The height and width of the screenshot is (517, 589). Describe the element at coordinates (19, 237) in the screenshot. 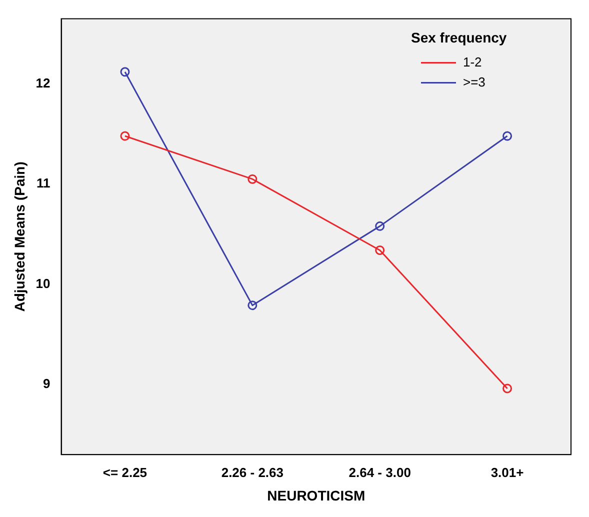

I see `y-axis-title: Adjusted Means (Pain)` at that location.